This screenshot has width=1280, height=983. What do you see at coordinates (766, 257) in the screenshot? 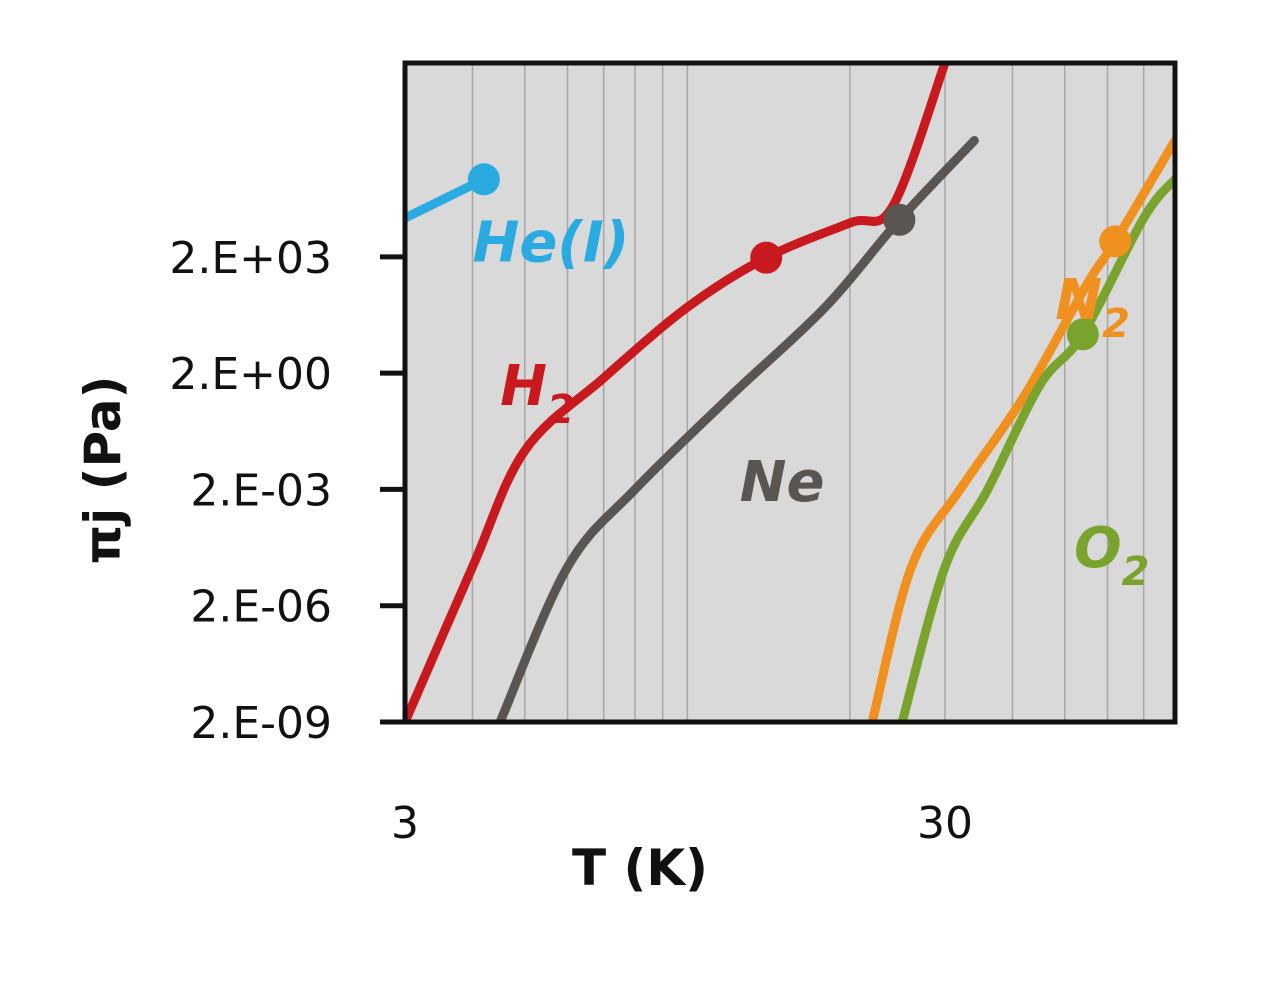
I see `series-marker-h2` at bounding box center [766, 257].